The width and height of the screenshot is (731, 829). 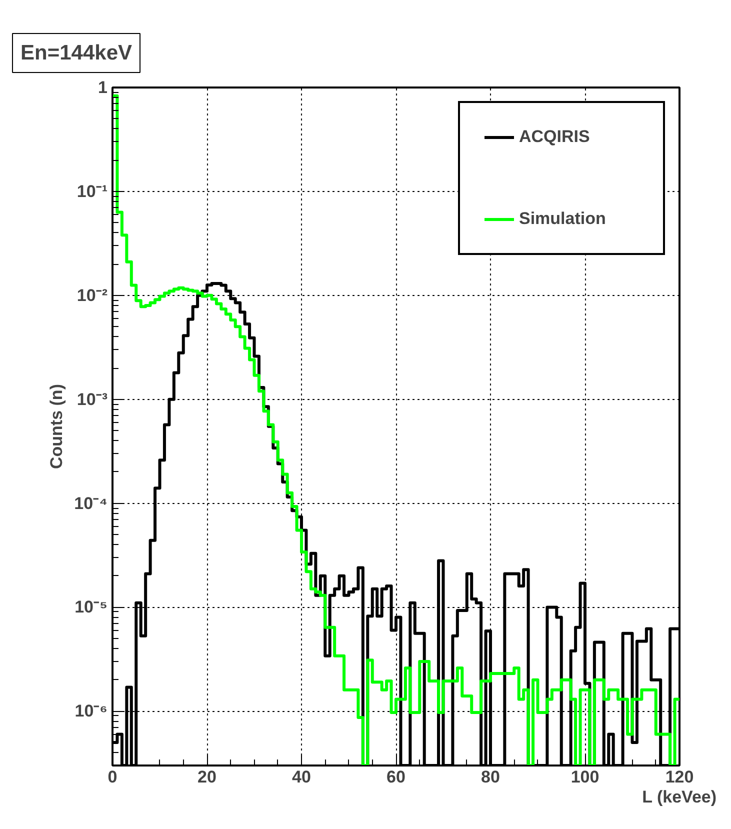 I want to click on y-tick-label: 10⁻³, so click(x=92, y=399).